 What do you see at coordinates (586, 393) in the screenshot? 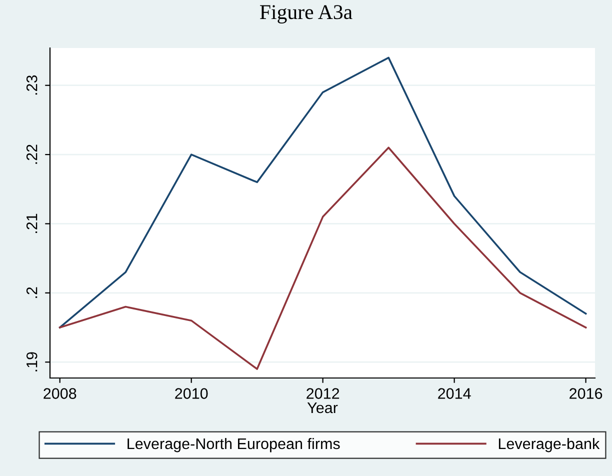
I see `x-tick-label: 2016` at bounding box center [586, 393].